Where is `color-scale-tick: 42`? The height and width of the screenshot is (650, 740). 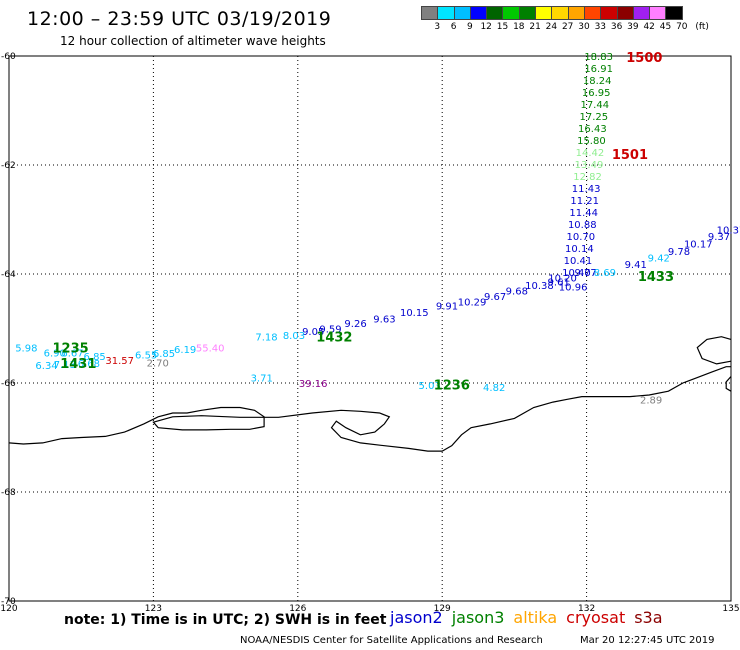 color-scale-tick: 42 is located at coordinates (649, 27).